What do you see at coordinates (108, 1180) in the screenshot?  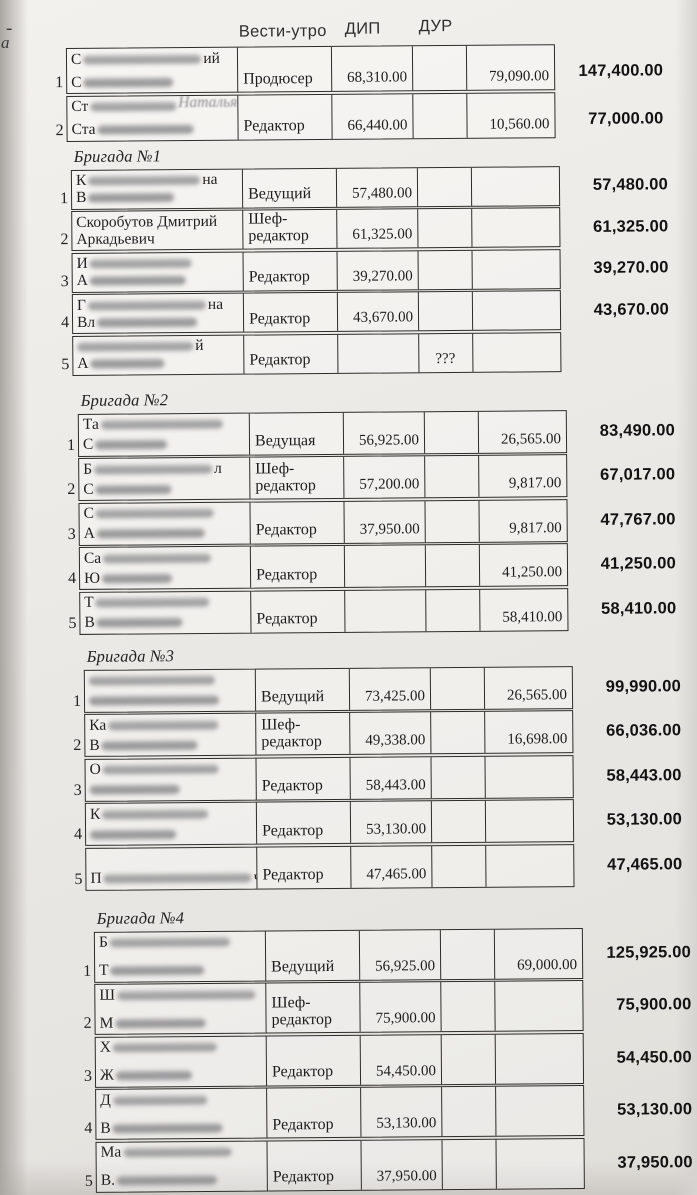 I see `name-fragment: В.` at bounding box center [108, 1180].